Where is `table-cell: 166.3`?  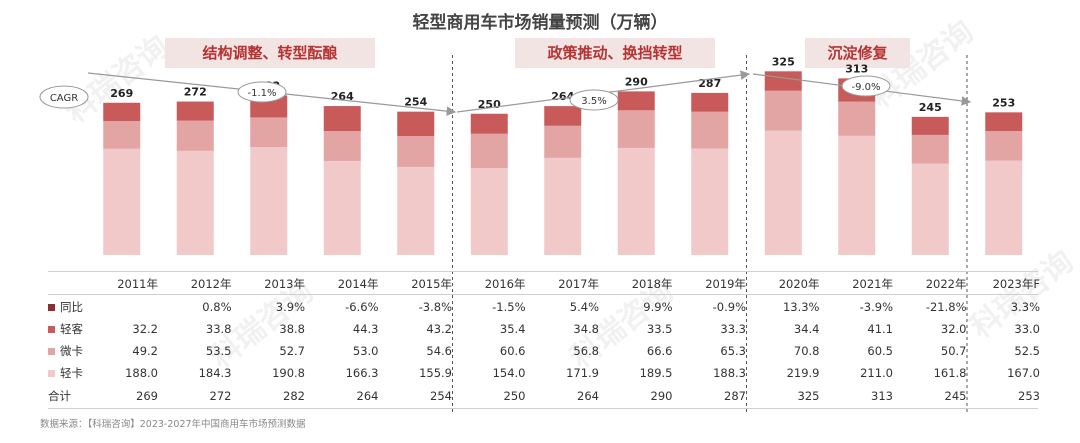
table-cell: 166.3 is located at coordinates (362, 373).